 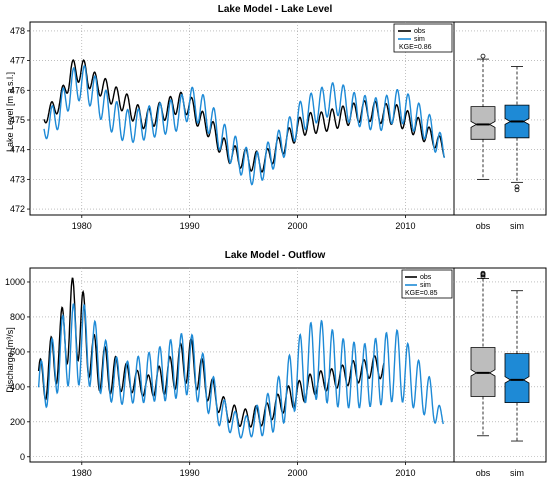 What do you see at coordinates (275, 255) in the screenshot?
I see `chart-title: Lake Model - Outflow` at bounding box center [275, 255].